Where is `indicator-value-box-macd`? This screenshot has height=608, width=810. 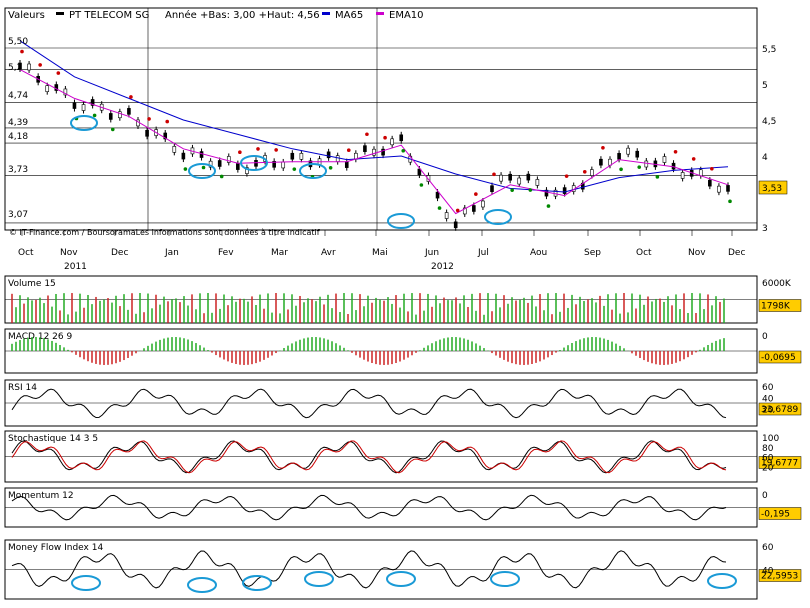 indicator-value-box-macd is located at coordinates (780, 357).